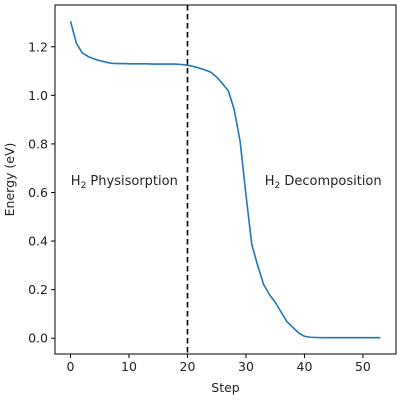 The height and width of the screenshot is (400, 400). I want to click on y-tick-label-2: 0.4, so click(38, 241).